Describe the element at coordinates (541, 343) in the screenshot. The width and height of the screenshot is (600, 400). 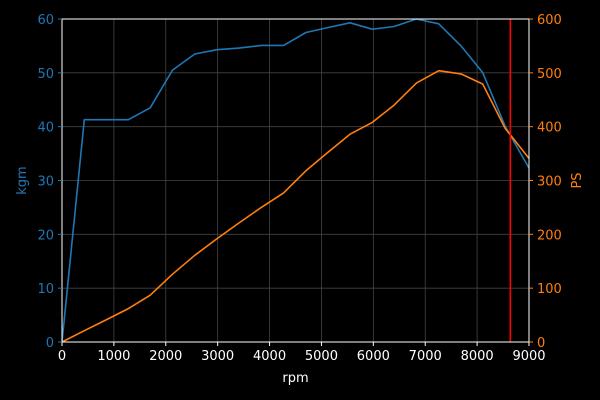
I see `y-right-tick-label: 0` at that location.